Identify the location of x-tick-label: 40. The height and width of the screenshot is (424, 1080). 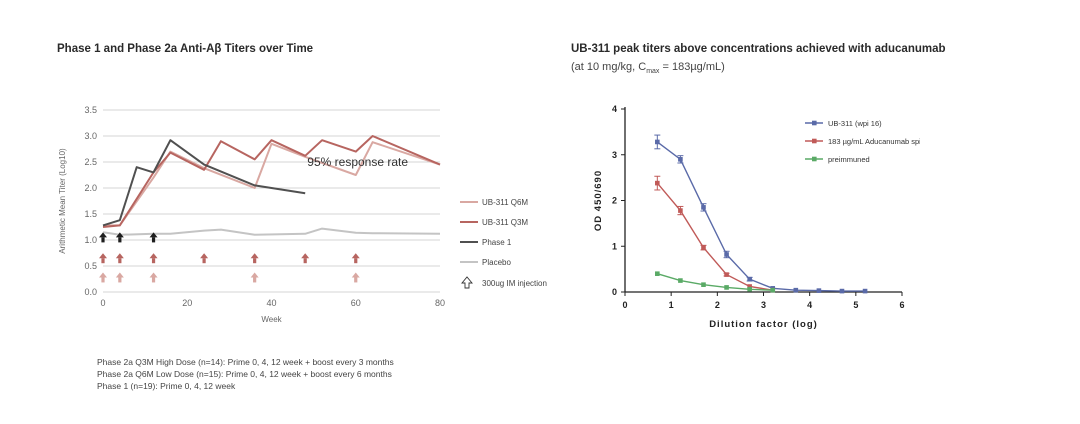
(271, 303).